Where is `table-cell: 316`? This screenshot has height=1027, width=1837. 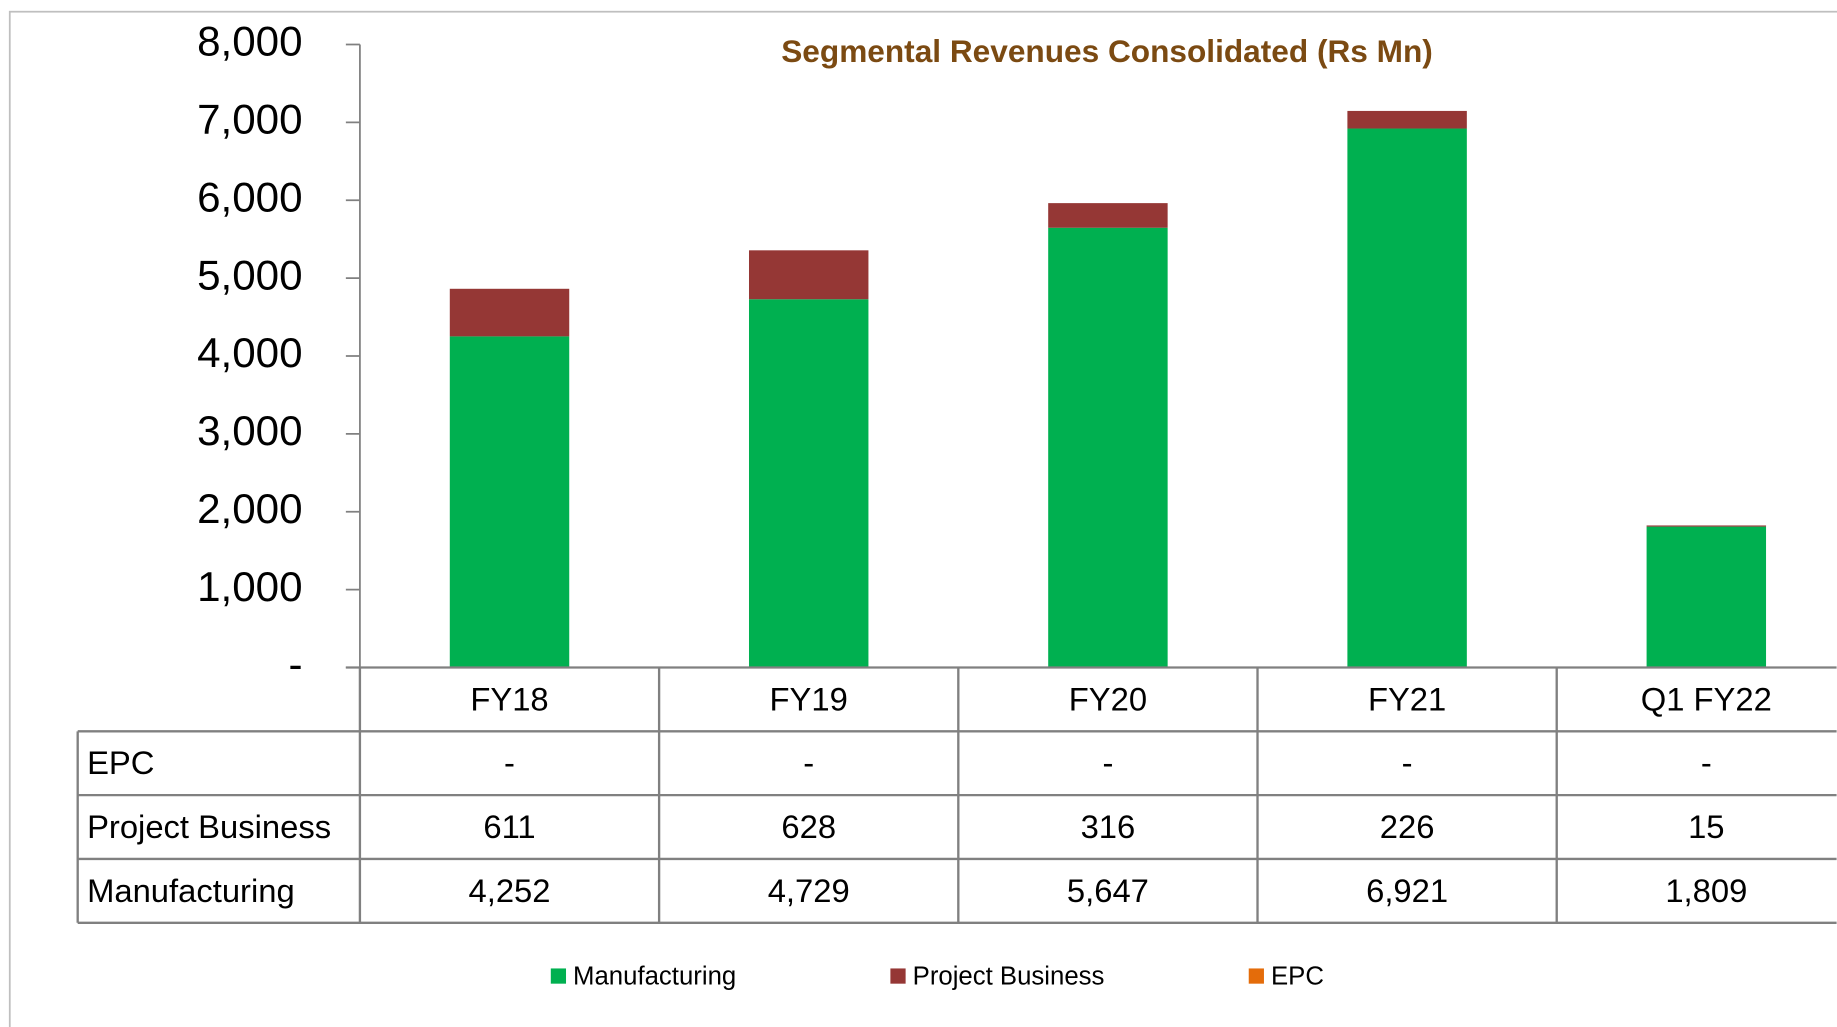 table-cell: 316 is located at coordinates (1108, 826).